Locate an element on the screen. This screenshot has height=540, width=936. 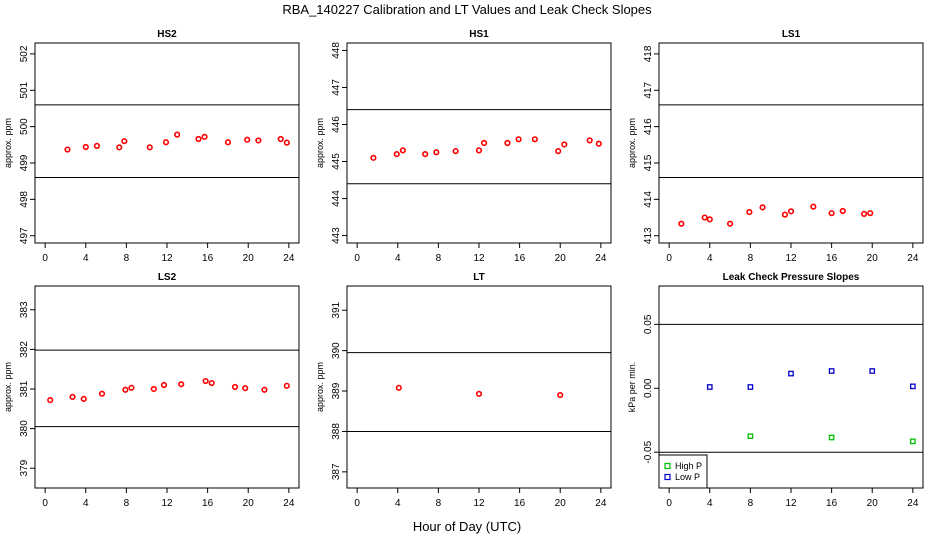
legend-label: High P is located at coordinates (688, 466).